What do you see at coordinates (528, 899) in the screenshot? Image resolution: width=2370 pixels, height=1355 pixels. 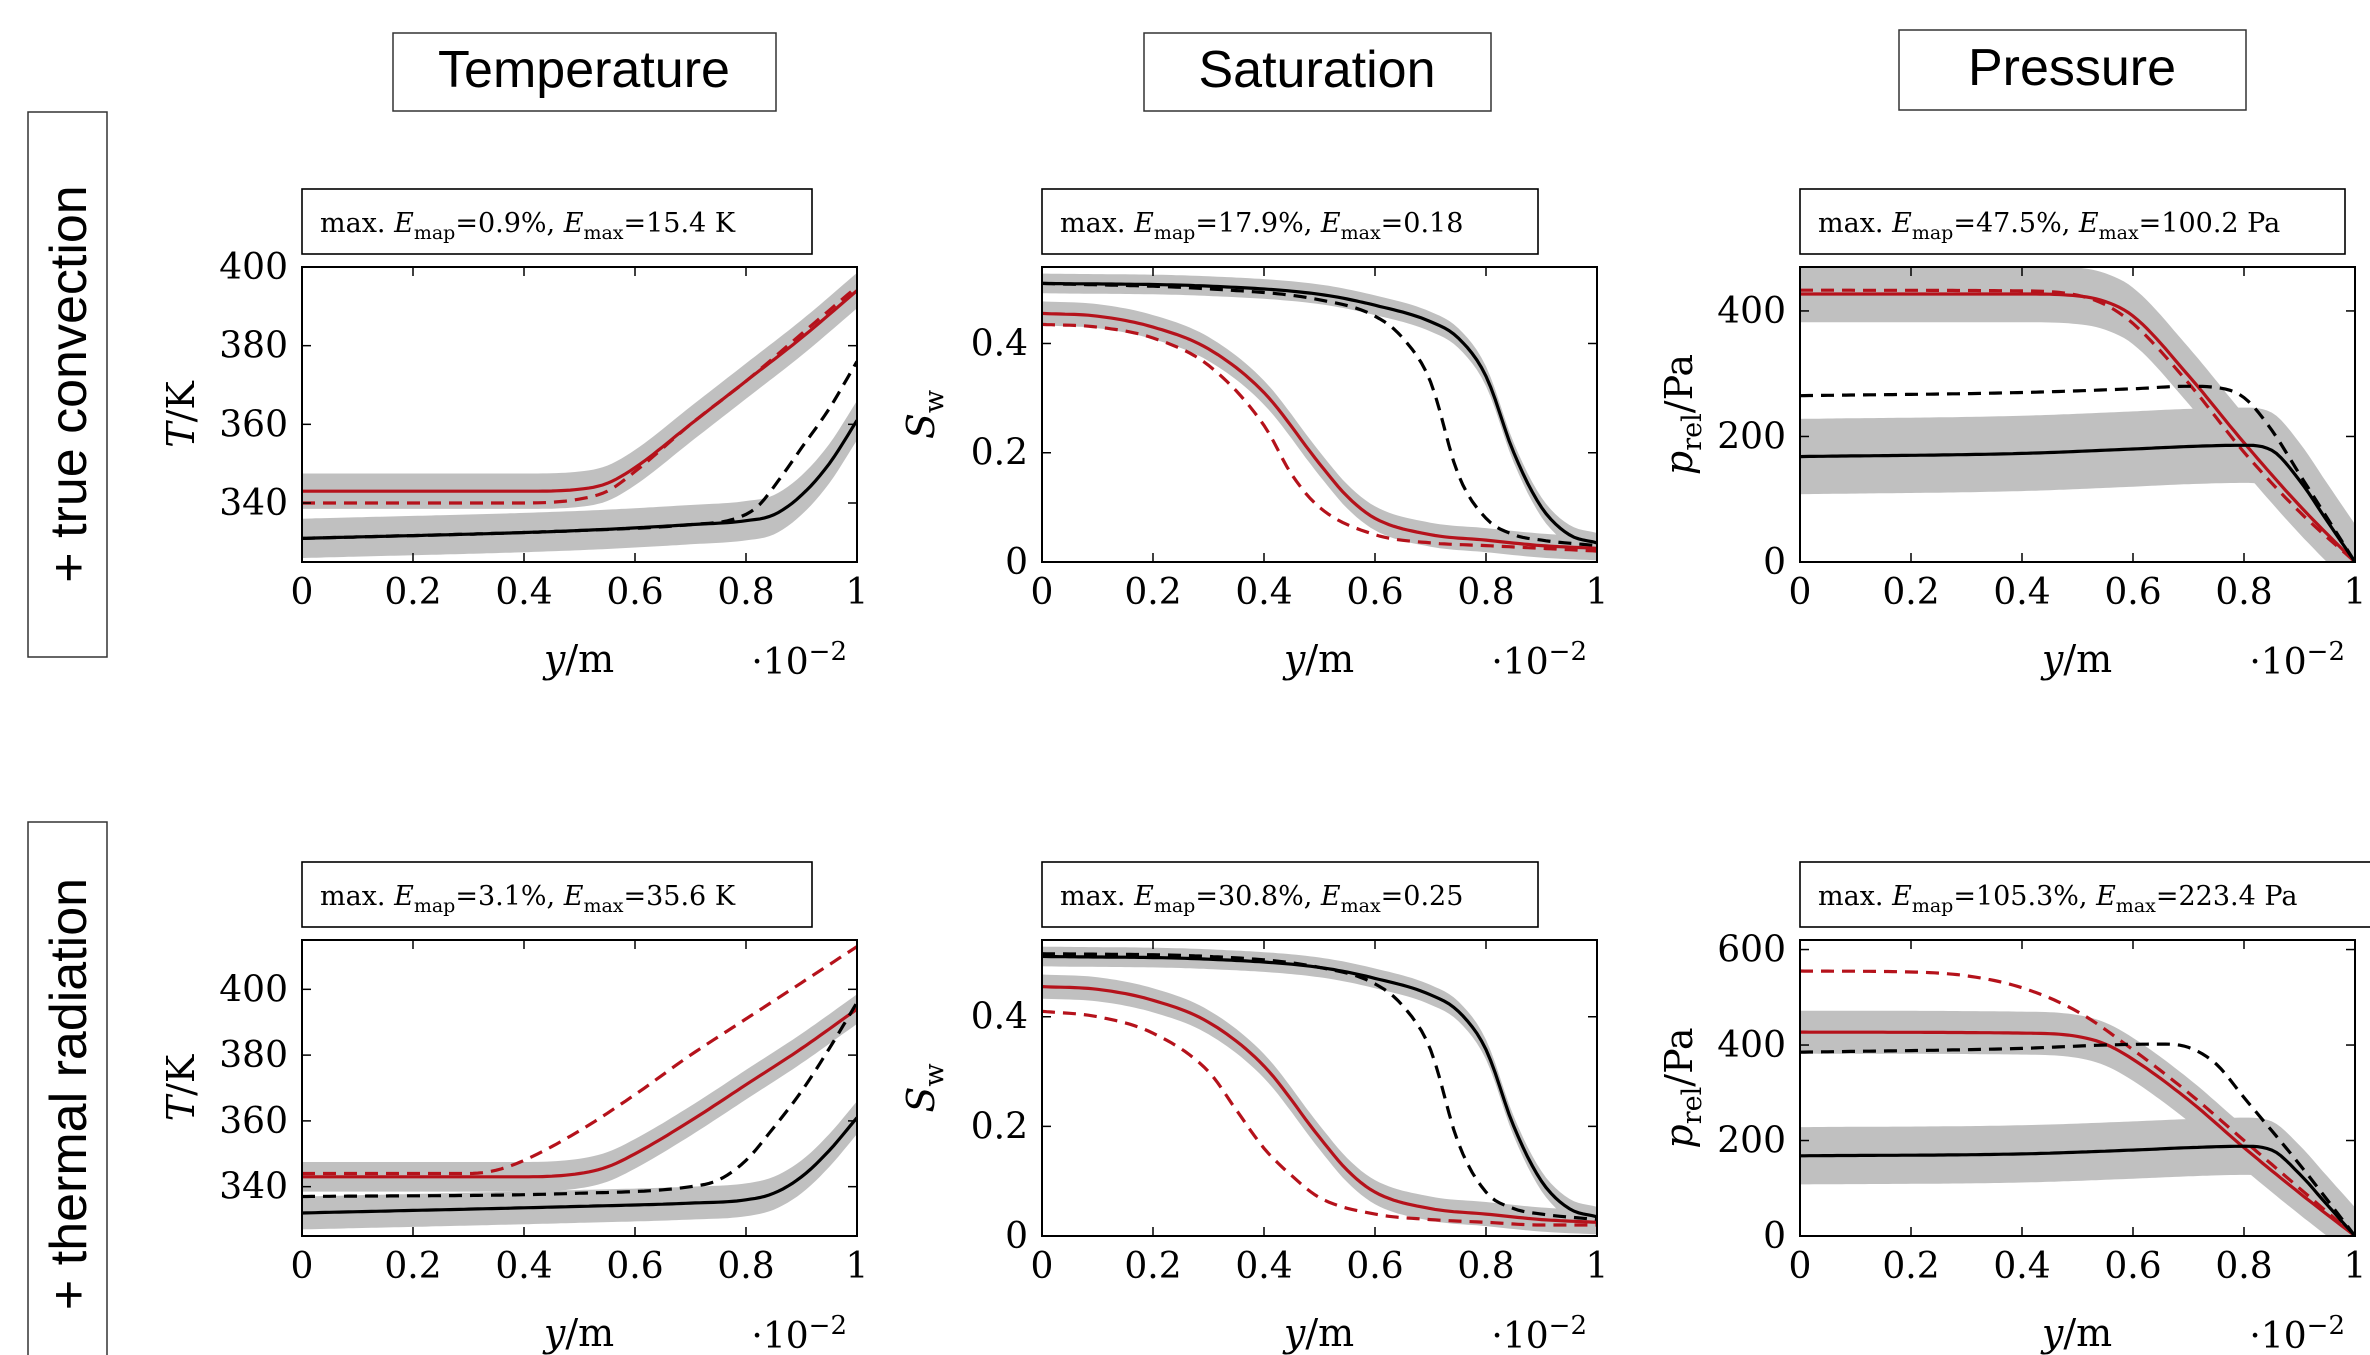 I see `annotation-text: max. Emap=3.1%, Emax=35.6 K` at bounding box center [528, 899].